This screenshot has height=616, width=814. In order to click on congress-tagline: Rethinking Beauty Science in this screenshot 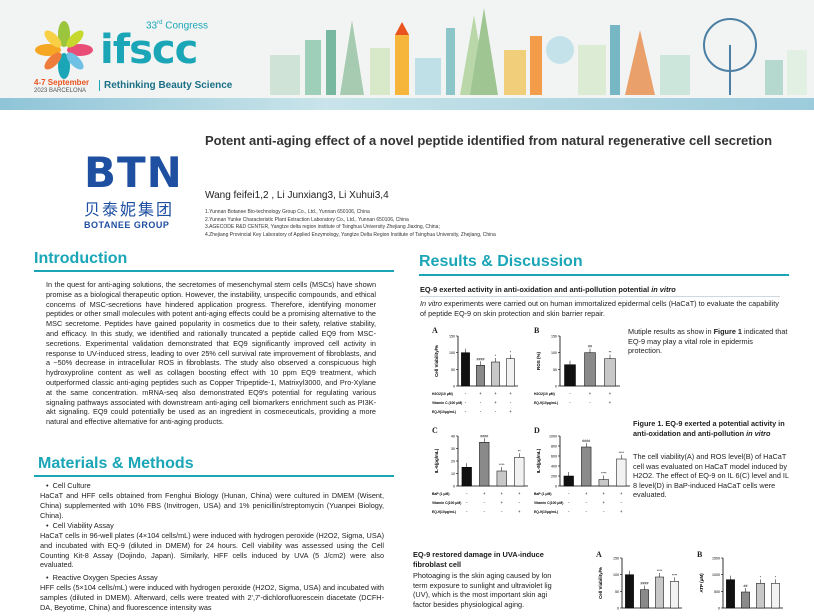, I will do `click(165, 85)`.